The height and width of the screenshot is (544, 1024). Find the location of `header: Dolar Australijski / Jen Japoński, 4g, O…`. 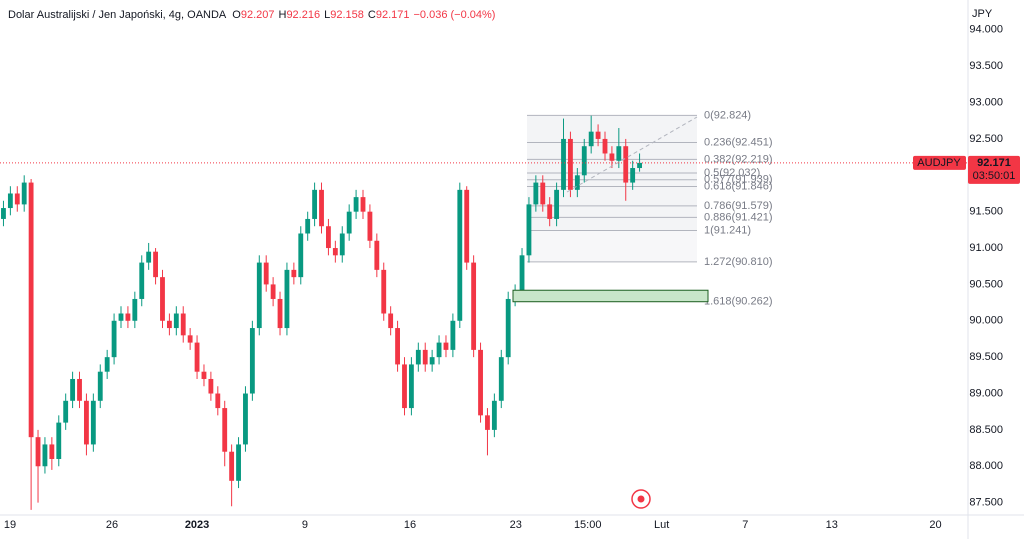

header: Dolar Australijski / Jen Japoński, 4g, O… is located at coordinates (251, 15).